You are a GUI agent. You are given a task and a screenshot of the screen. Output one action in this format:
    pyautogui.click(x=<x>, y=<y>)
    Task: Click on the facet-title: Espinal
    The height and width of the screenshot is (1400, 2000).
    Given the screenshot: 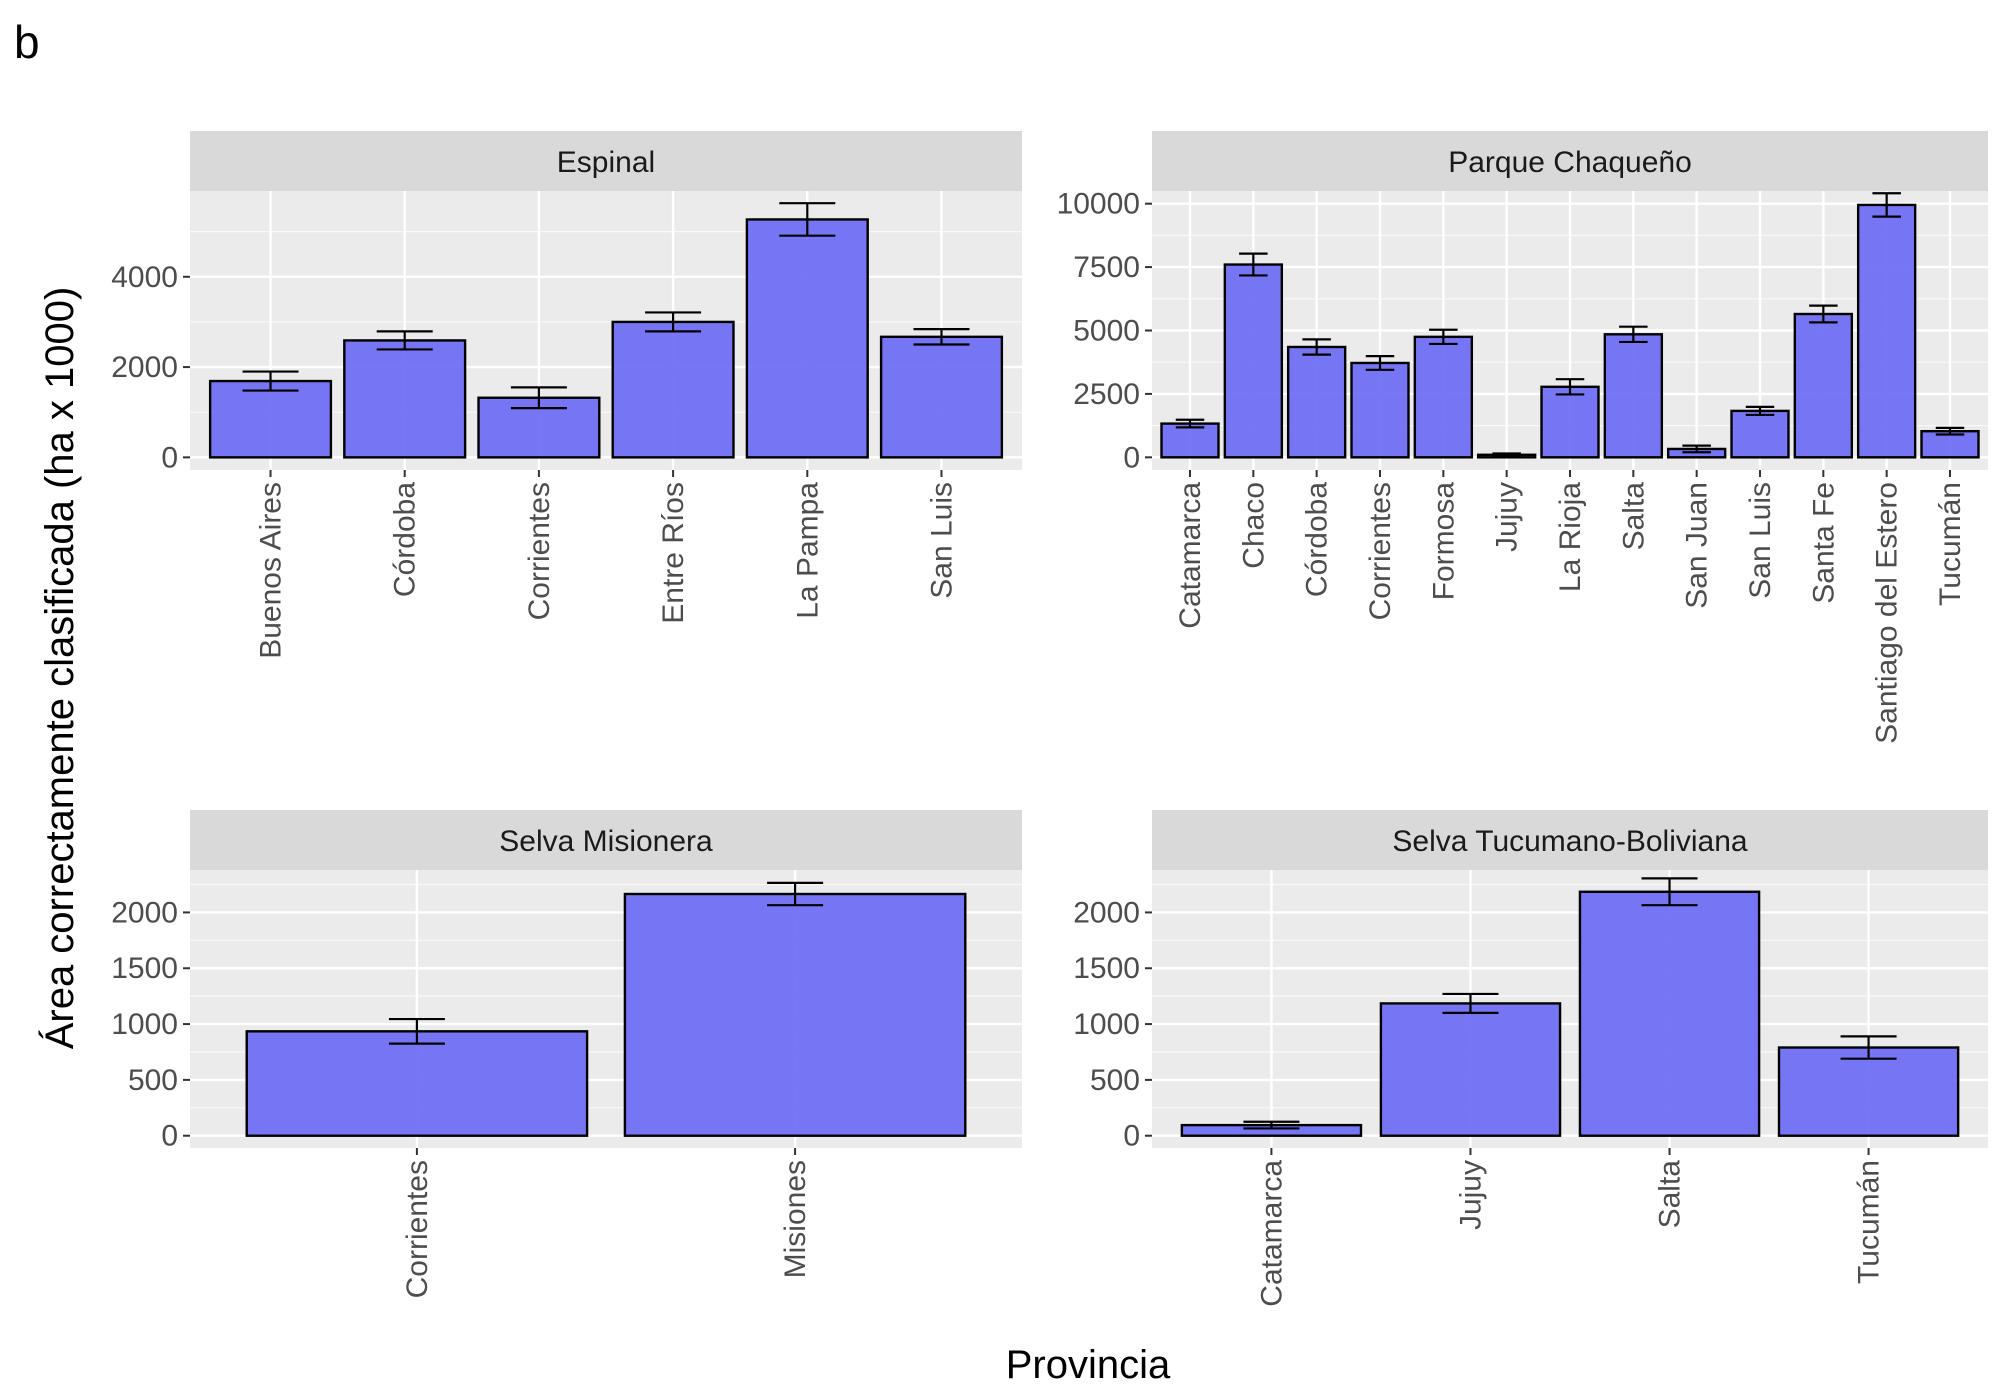 What is the action you would take?
    pyautogui.click(x=606, y=162)
    